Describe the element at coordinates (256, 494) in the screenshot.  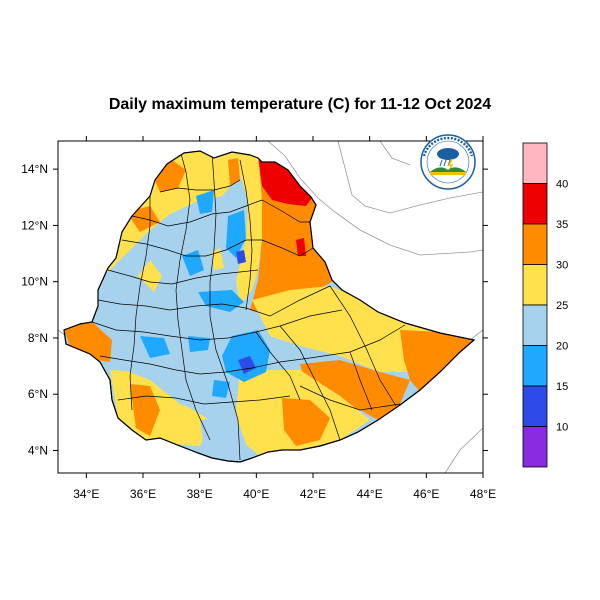
I see `x-tick-label: 40°E` at that location.